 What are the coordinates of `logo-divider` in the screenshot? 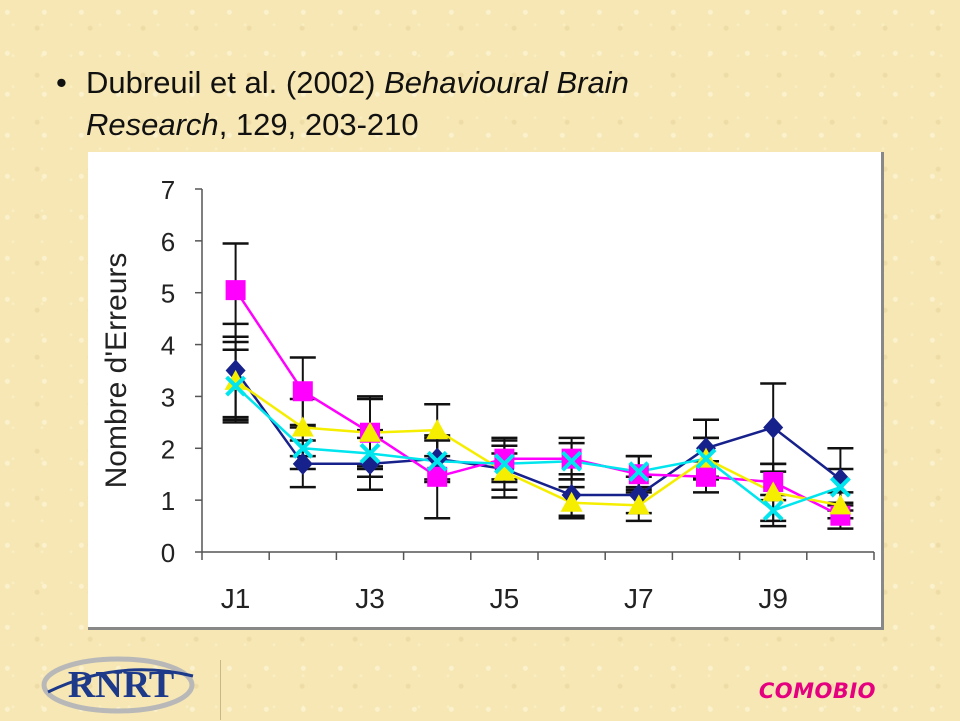 It's located at (220, 690).